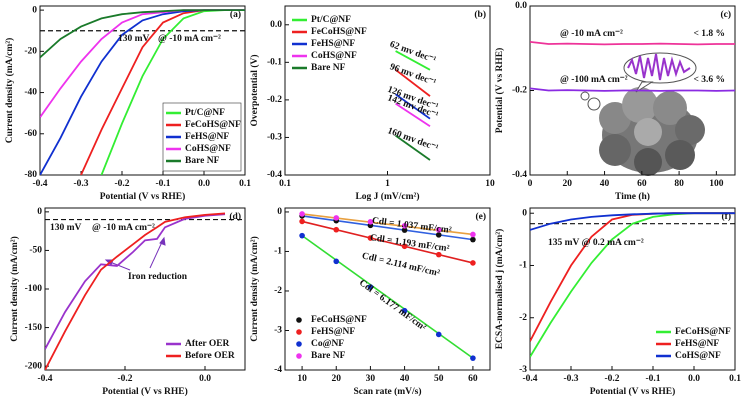 Image resolution: width=741 pixels, height=403 pixels. Describe the element at coordinates (371, 379) in the screenshot. I see `x-tick-label: 30` at that location.